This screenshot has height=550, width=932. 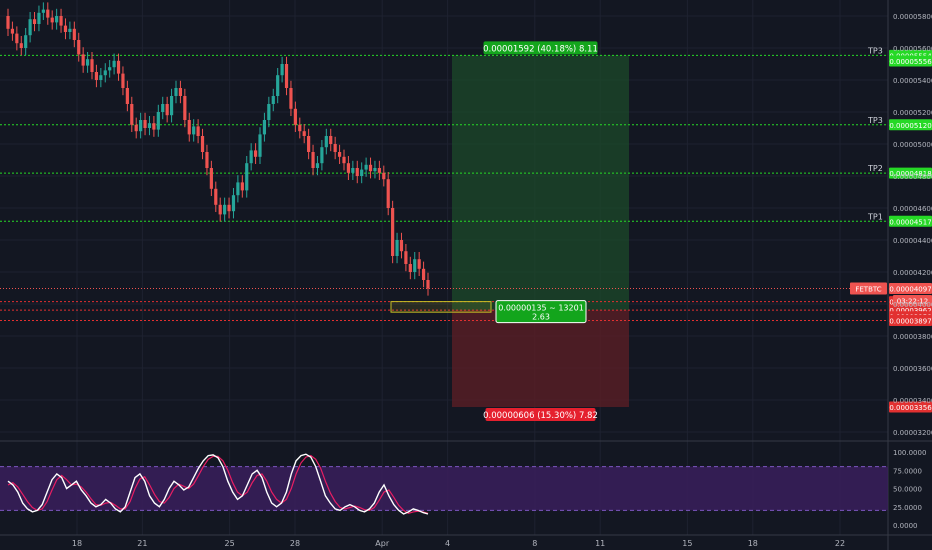 What do you see at coordinates (868, 289) in the screenshot?
I see `symbol-tag: FETBTC` at bounding box center [868, 289].